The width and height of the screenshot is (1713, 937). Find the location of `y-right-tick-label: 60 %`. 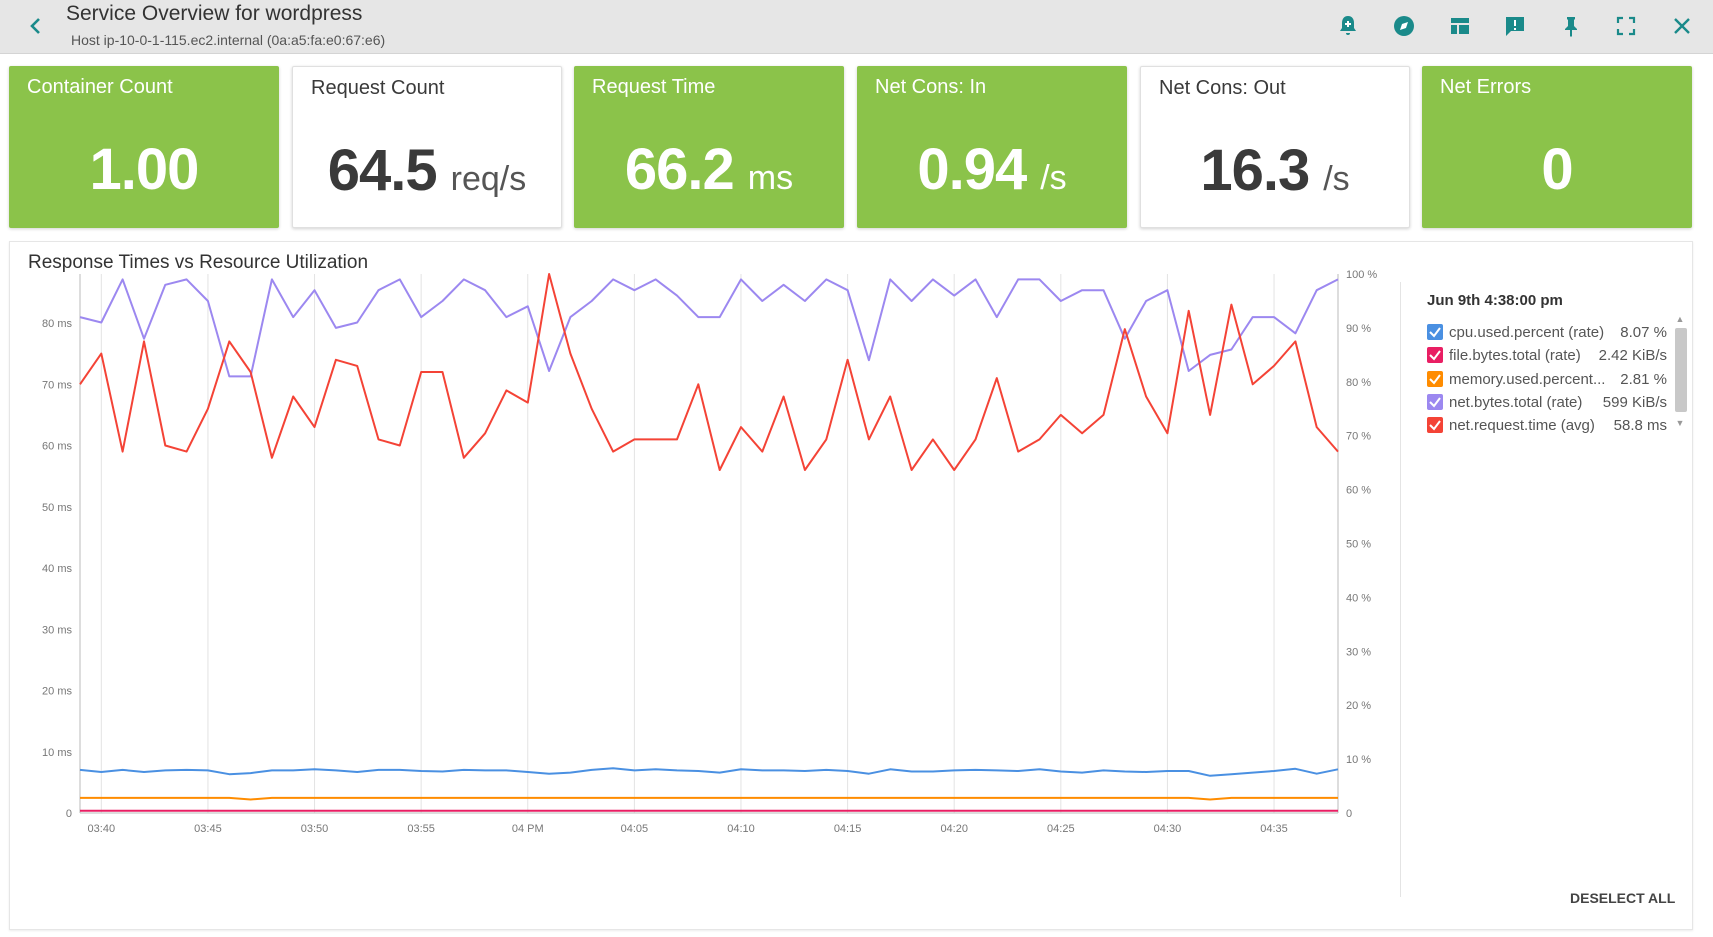

y-right-tick-label: 60 % is located at coordinates (1358, 491).